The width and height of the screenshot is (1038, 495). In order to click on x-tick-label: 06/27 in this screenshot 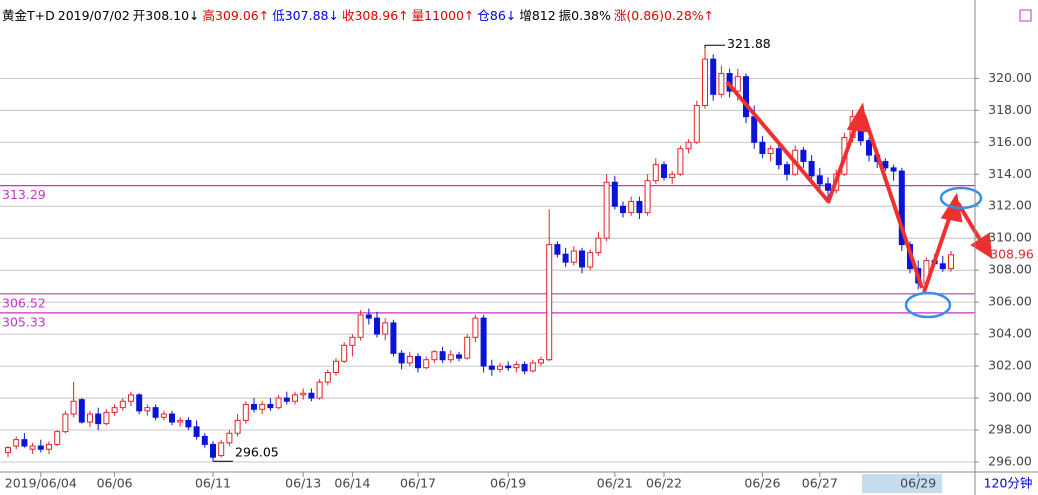, I will do `click(820, 483)`.